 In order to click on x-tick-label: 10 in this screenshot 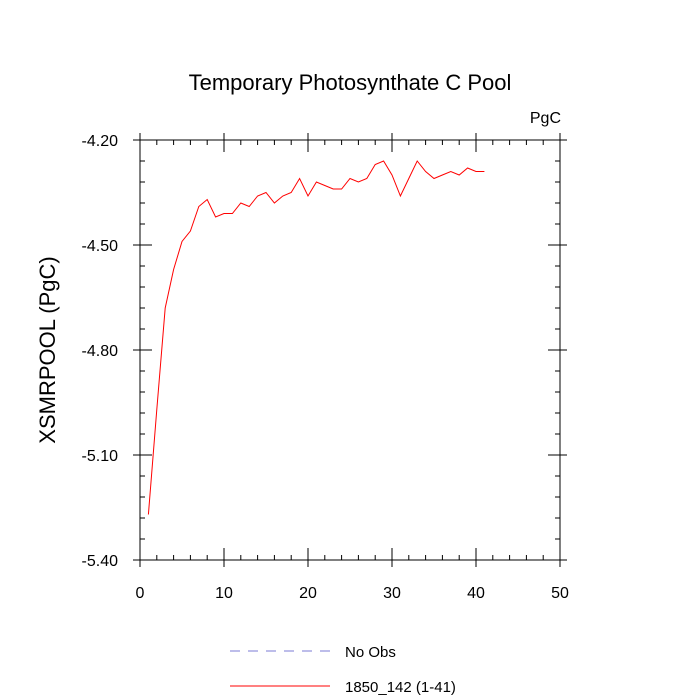, I will do `click(224, 593)`.